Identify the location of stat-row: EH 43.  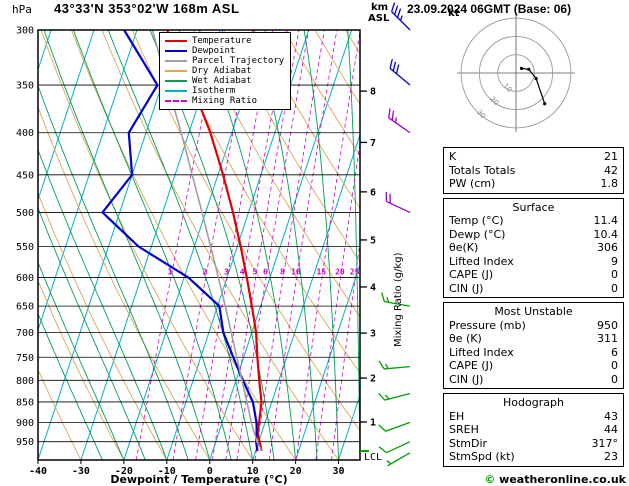
(533, 417).